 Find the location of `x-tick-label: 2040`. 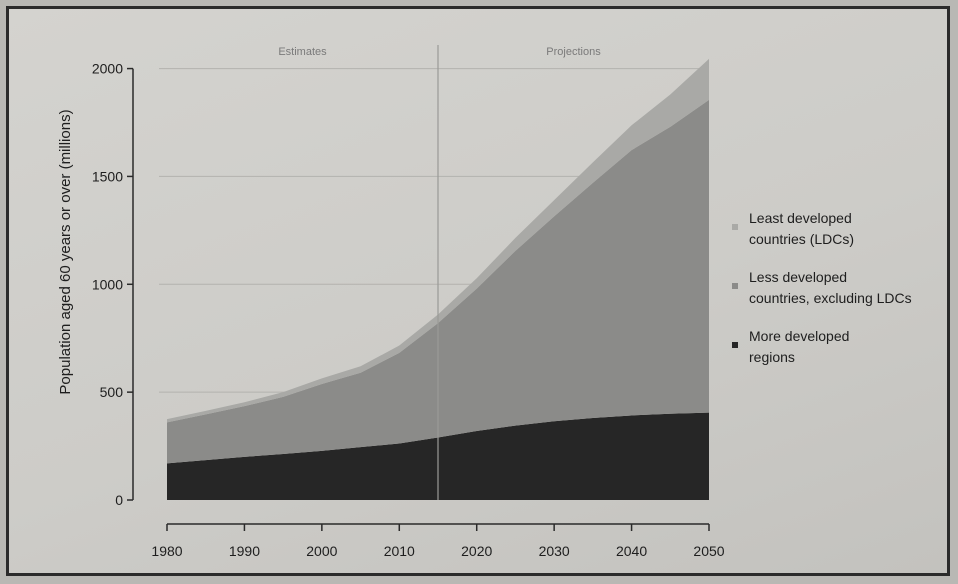

x-tick-label: 2040 is located at coordinates (631, 551).